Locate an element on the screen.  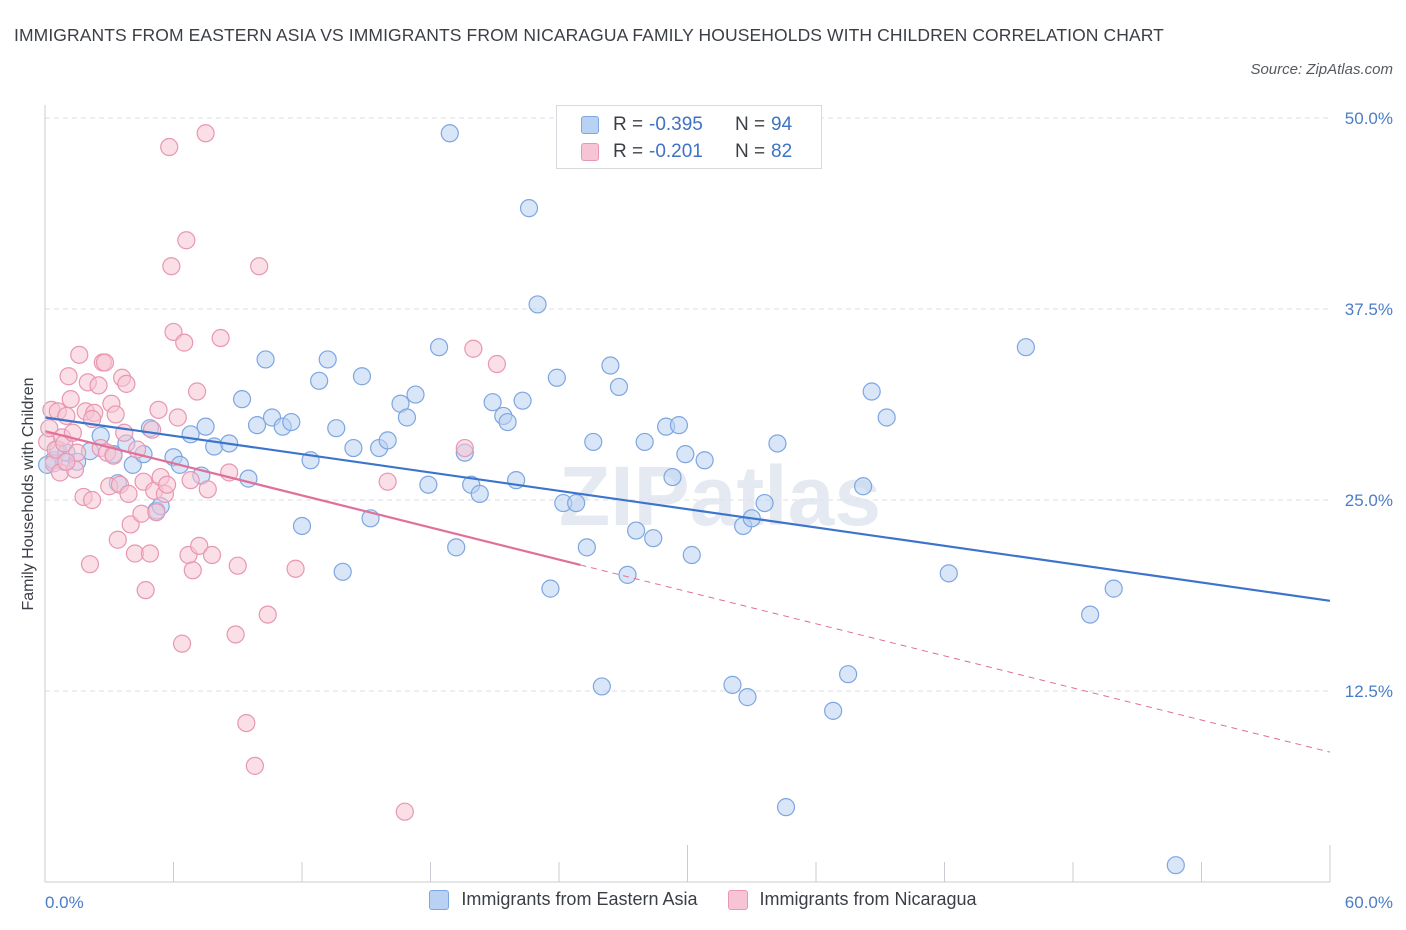
x-tick-label: 0.0% is located at coordinates (64, 902).